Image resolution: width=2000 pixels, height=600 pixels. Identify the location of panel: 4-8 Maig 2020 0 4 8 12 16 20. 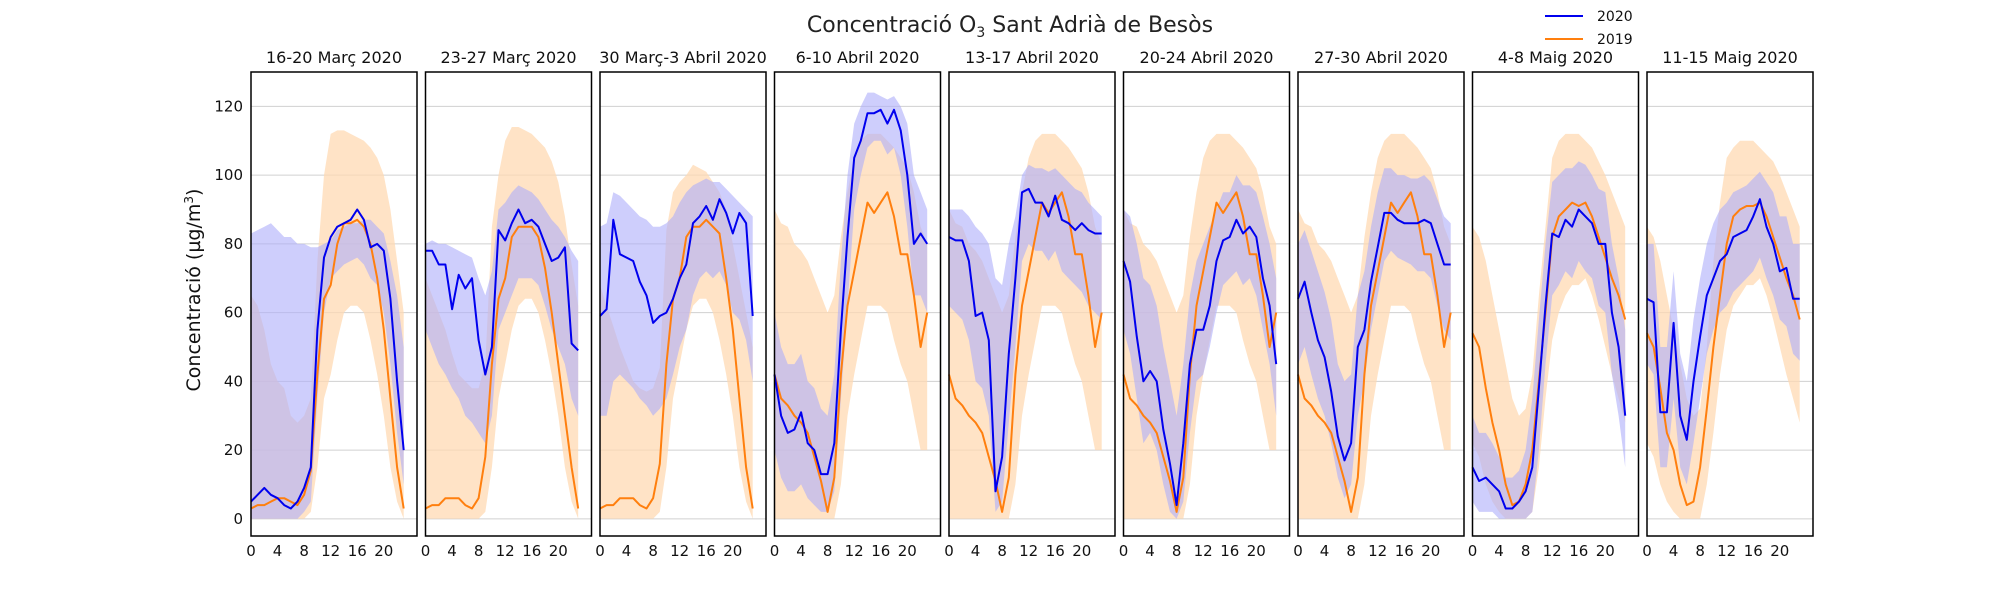
(1554, 304).